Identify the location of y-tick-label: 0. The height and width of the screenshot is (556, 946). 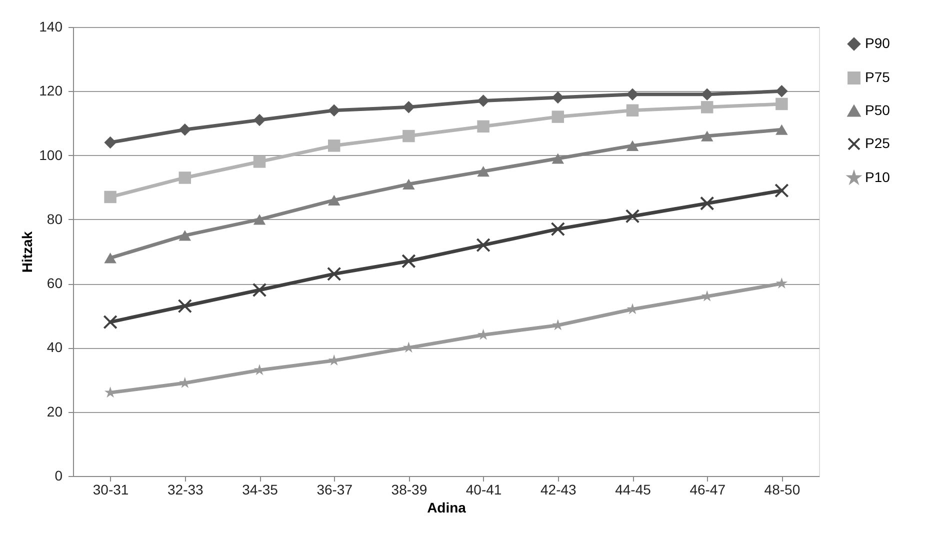
(58, 476).